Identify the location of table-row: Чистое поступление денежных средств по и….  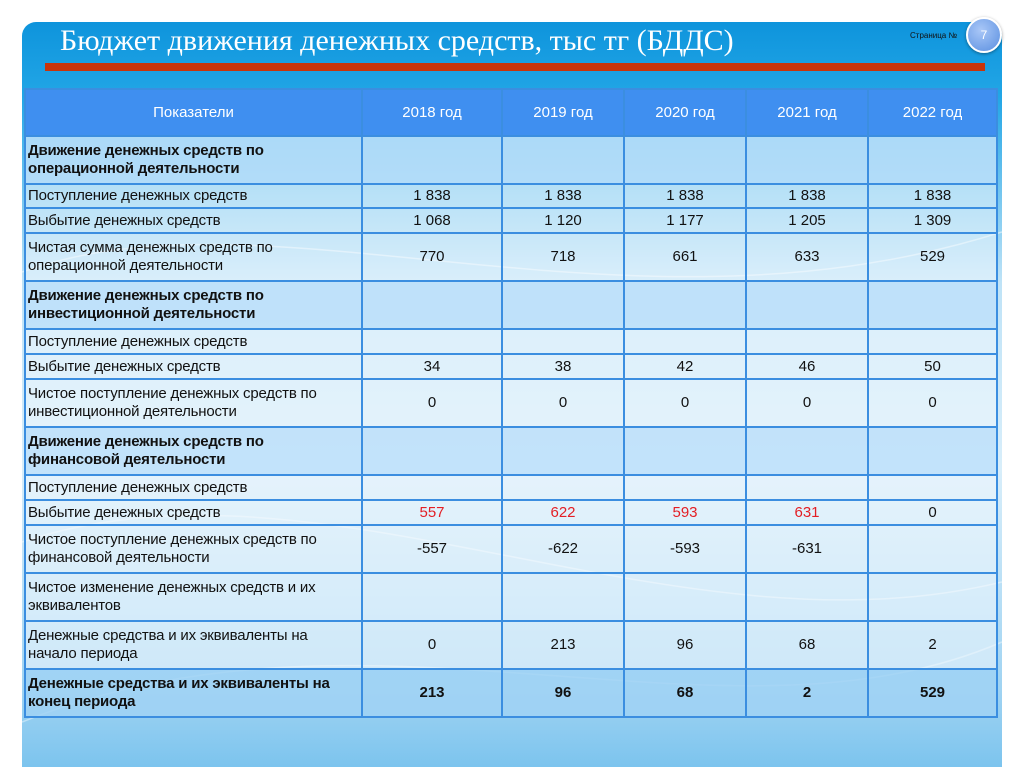
(511, 403).